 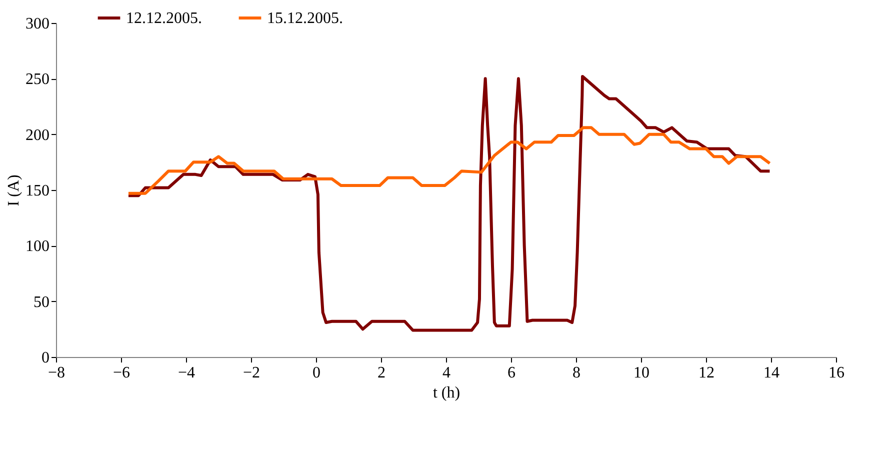 I want to click on line-series, so click(x=449, y=160).